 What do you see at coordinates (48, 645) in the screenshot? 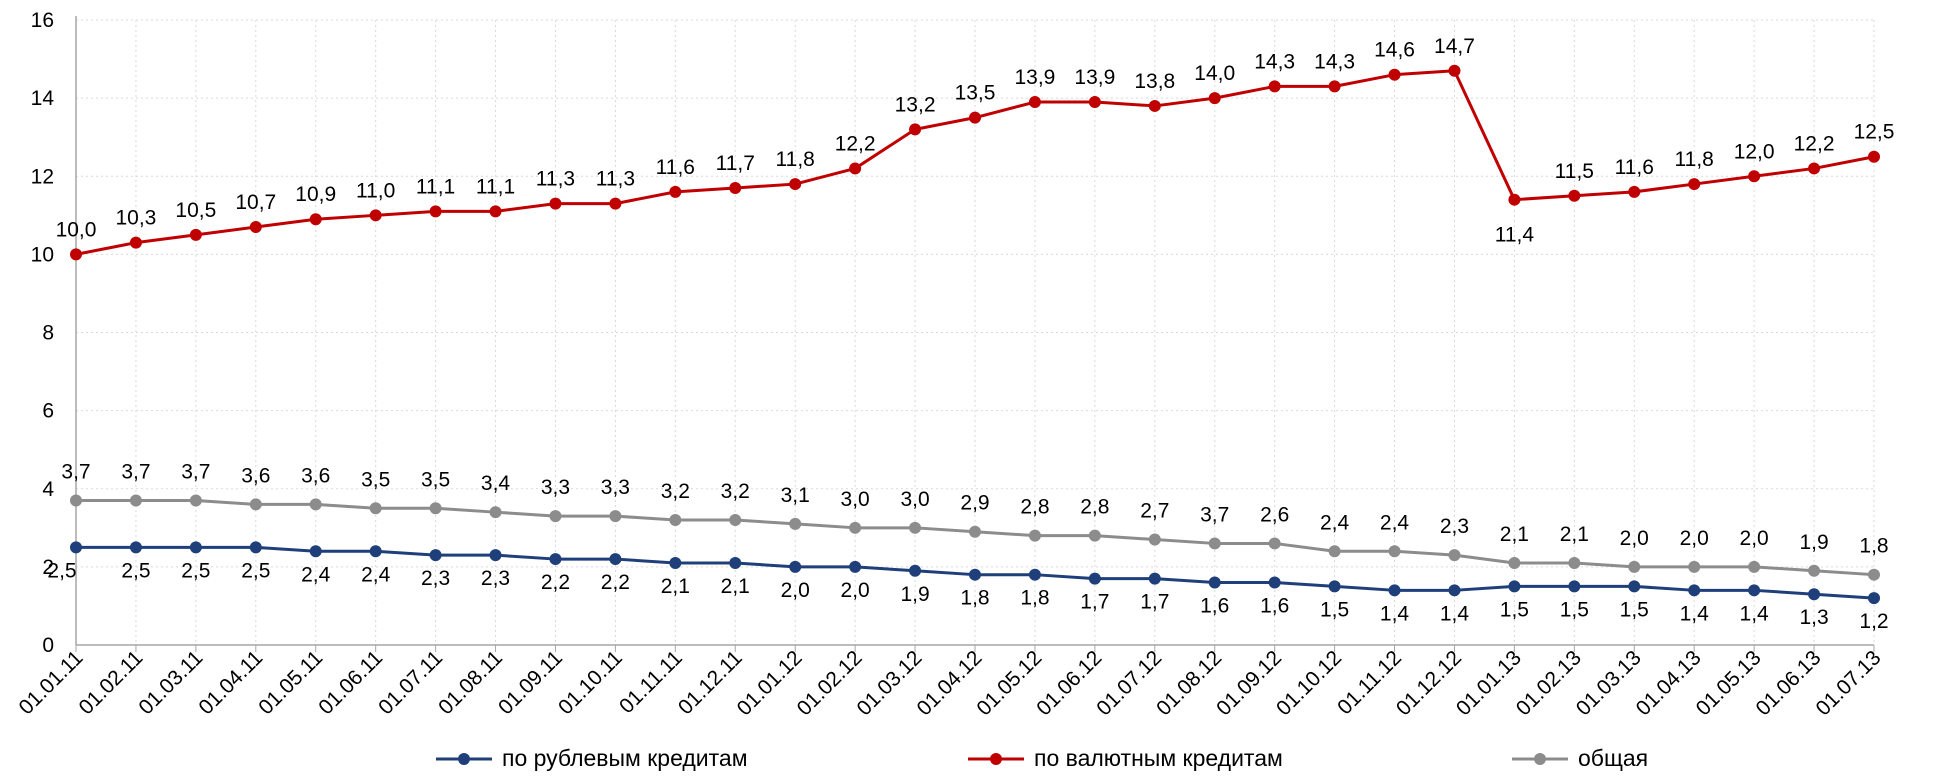
I see `y-tick-label: 0` at bounding box center [48, 645].